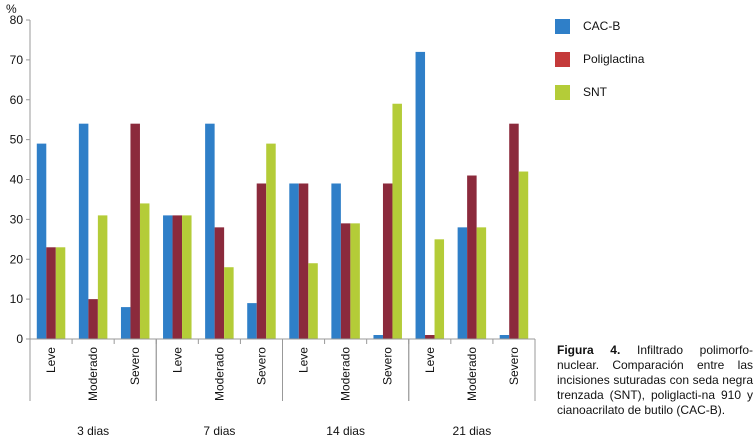 The width and height of the screenshot is (756, 441). Describe the element at coordinates (11, 9) in the screenshot. I see `y-axis-unit-label: %` at that location.